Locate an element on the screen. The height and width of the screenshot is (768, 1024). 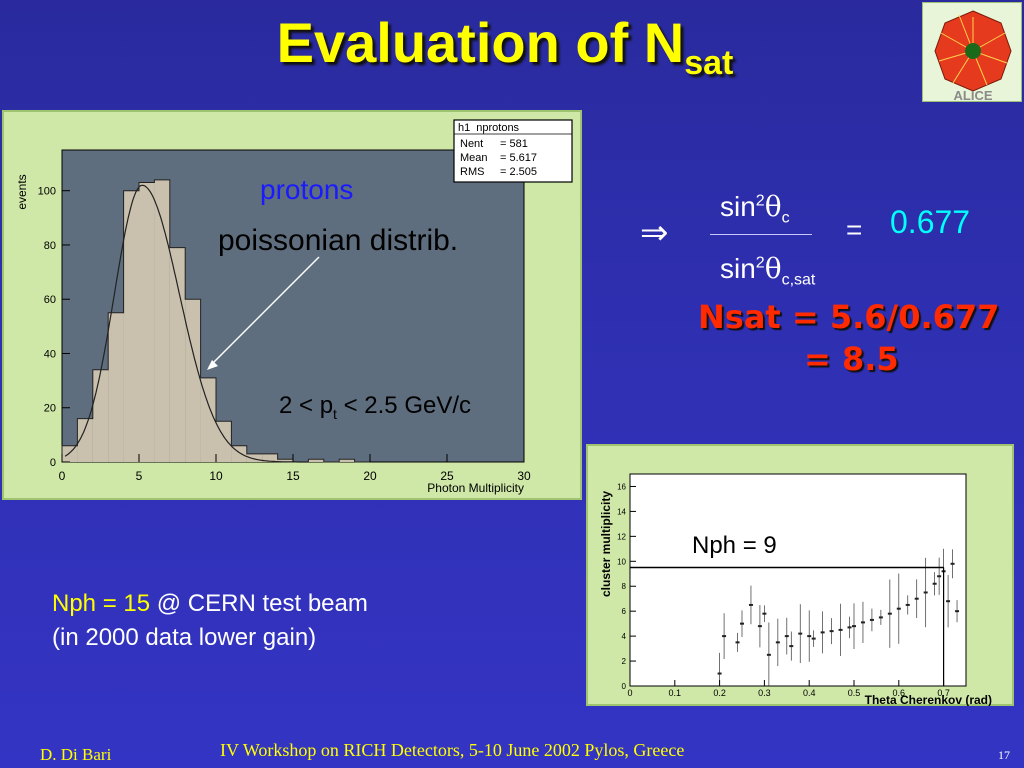
scatter-y-tick-label: 6 is located at coordinates (624, 611).